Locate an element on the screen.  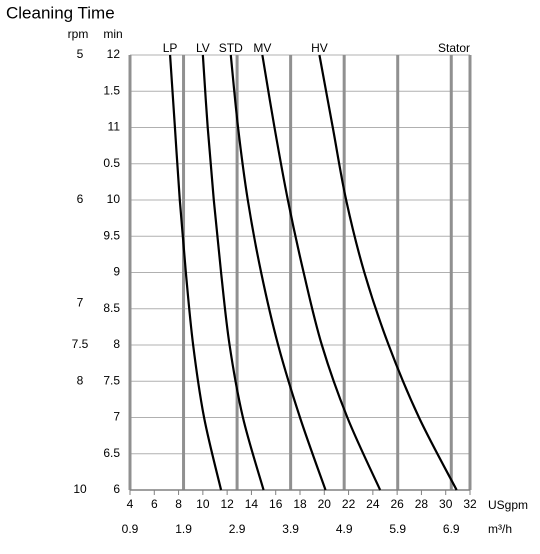
series-label: LV is located at coordinates (203, 48).